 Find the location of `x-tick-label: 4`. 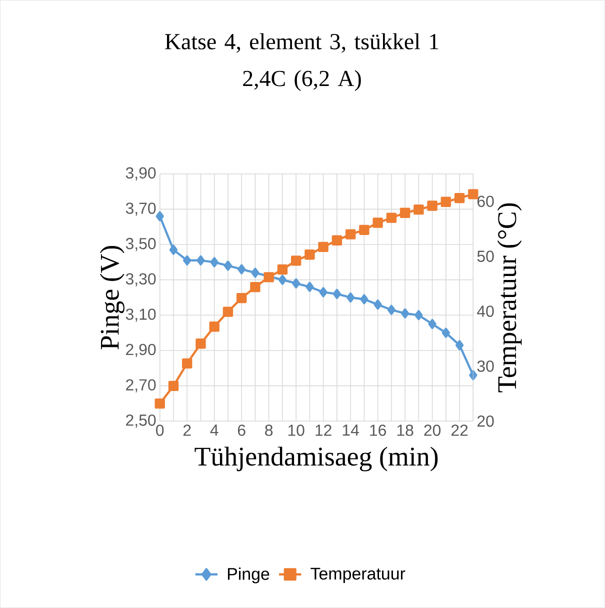

x-tick-label: 4 is located at coordinates (214, 430).